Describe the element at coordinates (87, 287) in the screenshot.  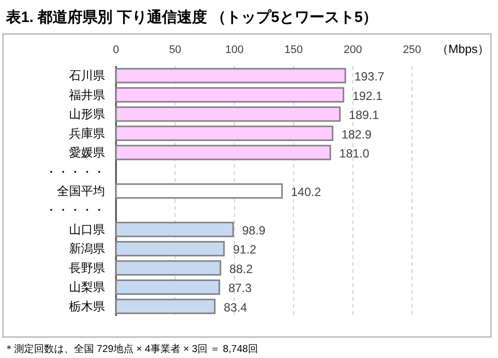
I see `y-tick-label: 山梨県` at that location.